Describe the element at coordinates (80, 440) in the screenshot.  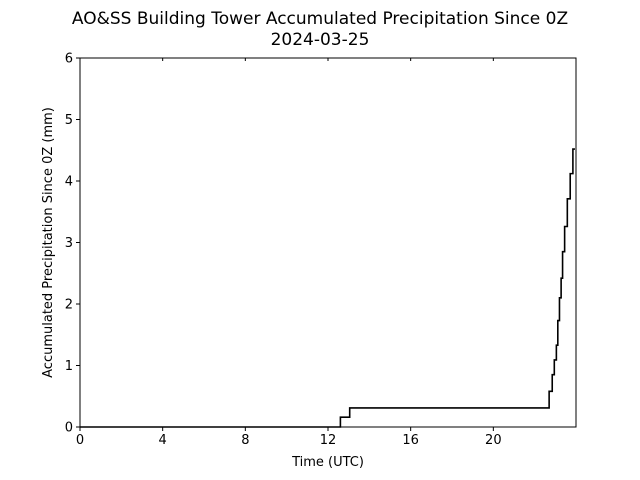
I see `x-tick-label: 0` at that location.